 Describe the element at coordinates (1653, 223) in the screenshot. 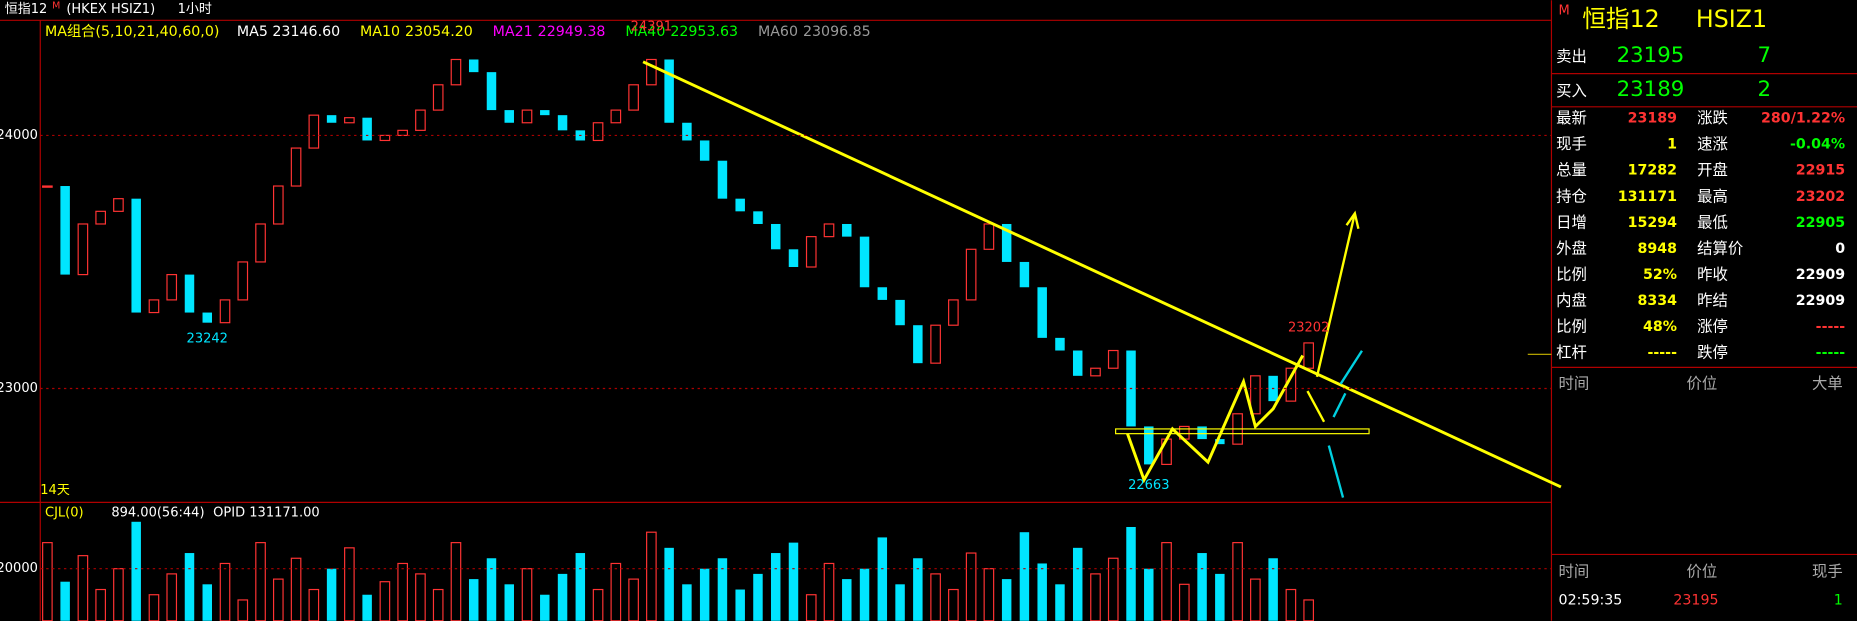

I see `quote-row-value: 15294` at that location.